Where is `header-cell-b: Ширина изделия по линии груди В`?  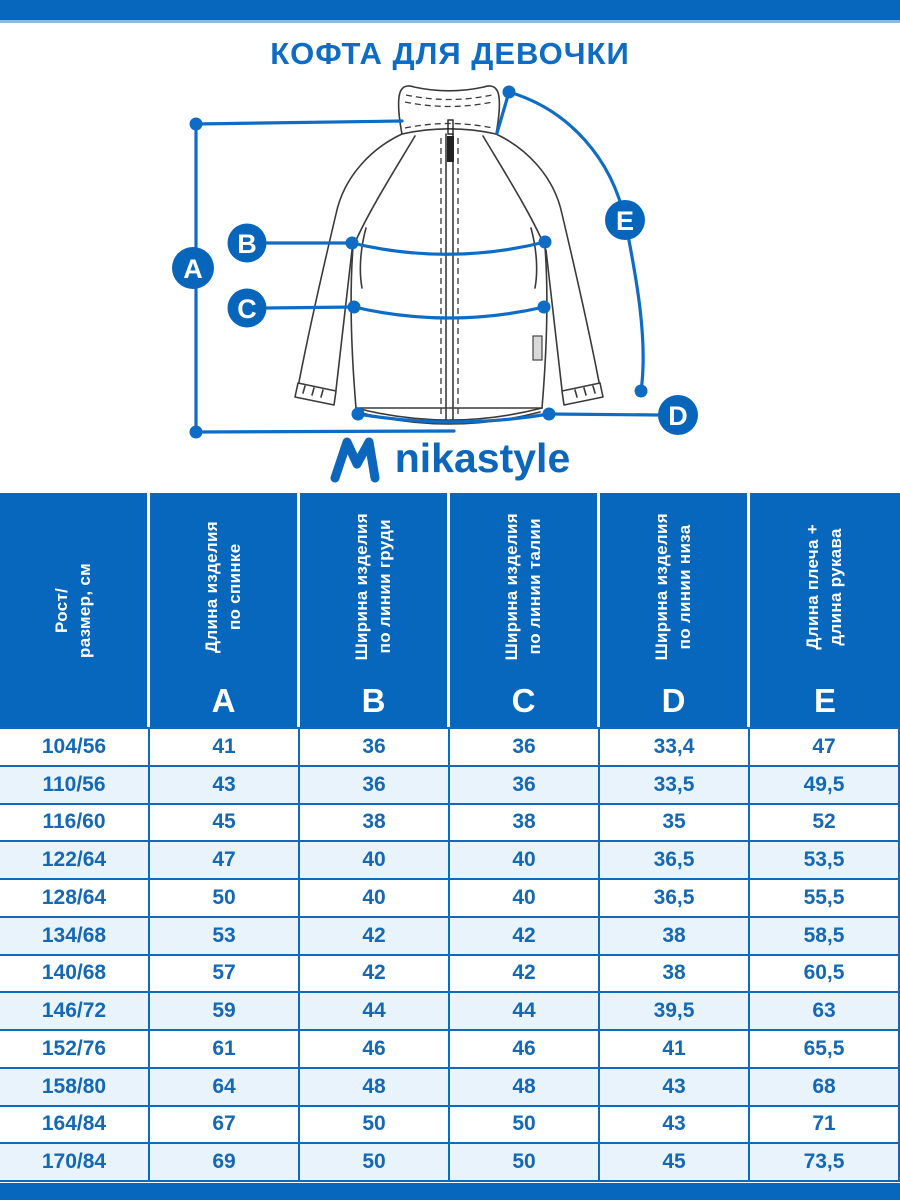 header-cell-b: Ширина изделия по линии груди В is located at coordinates (375, 610).